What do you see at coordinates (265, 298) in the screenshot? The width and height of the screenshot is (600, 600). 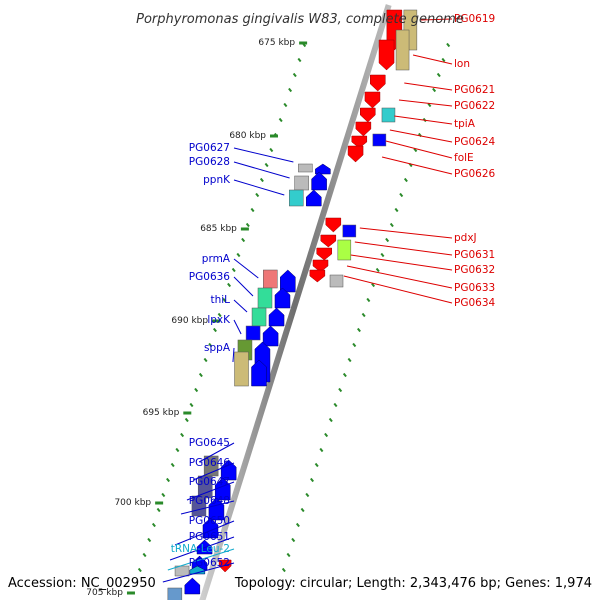 I see `cog-box-PG0636` at bounding box center [265, 298].